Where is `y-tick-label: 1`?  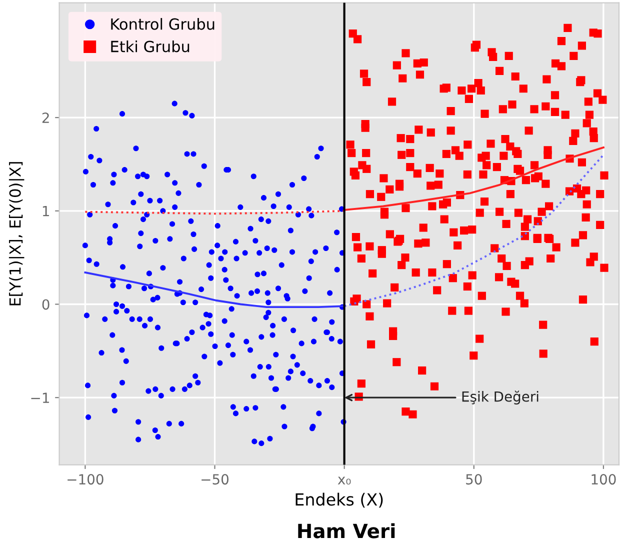
y-tick-label: 1 is located at coordinates (45, 211).